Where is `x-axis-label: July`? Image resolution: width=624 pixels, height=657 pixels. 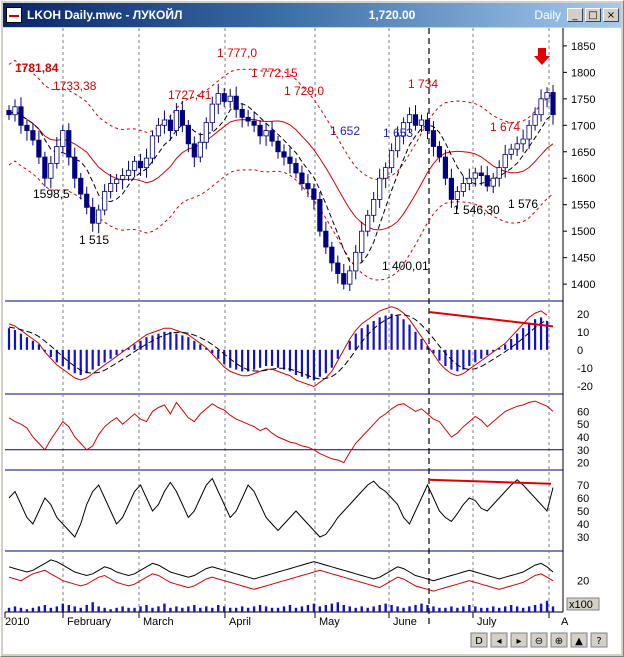
x-axis-label: July is located at coordinates (487, 622).